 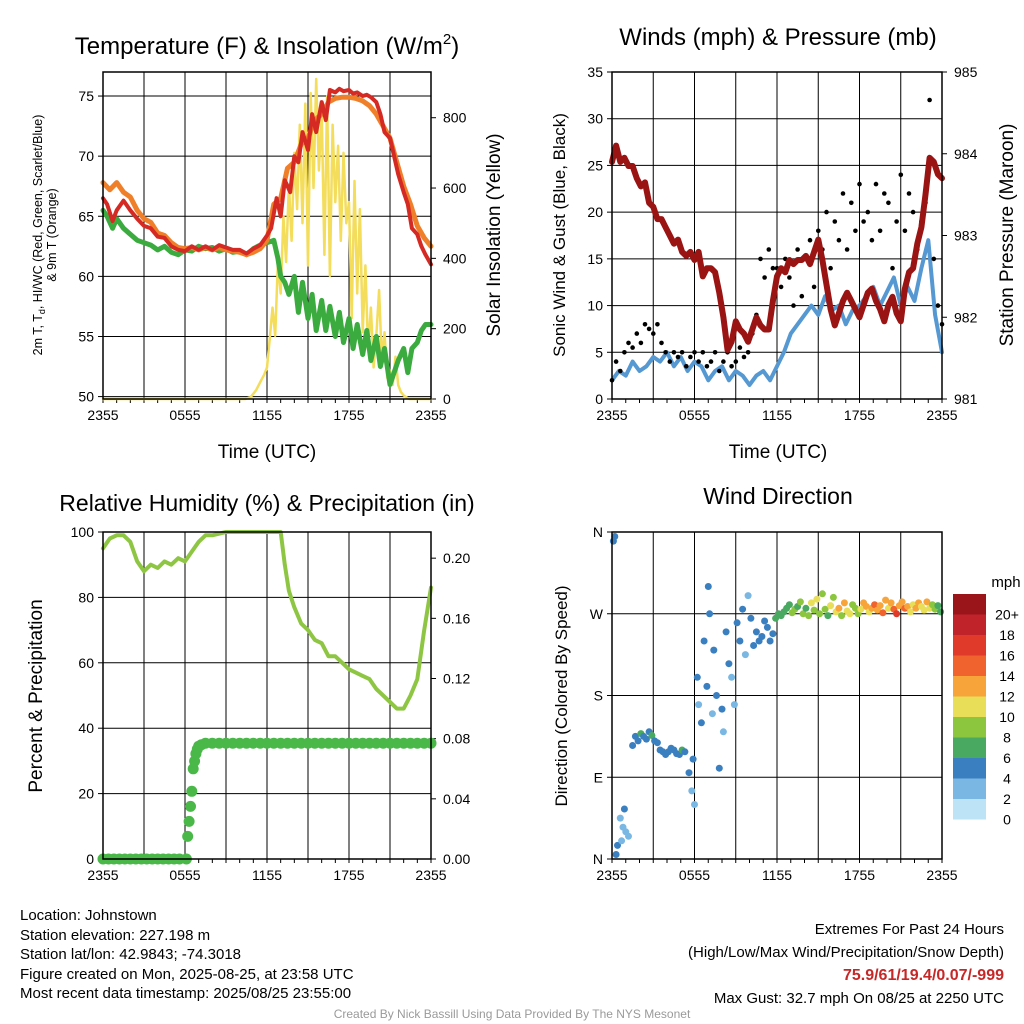 I want to click on y-tick-label: 75, so click(x=86, y=96).